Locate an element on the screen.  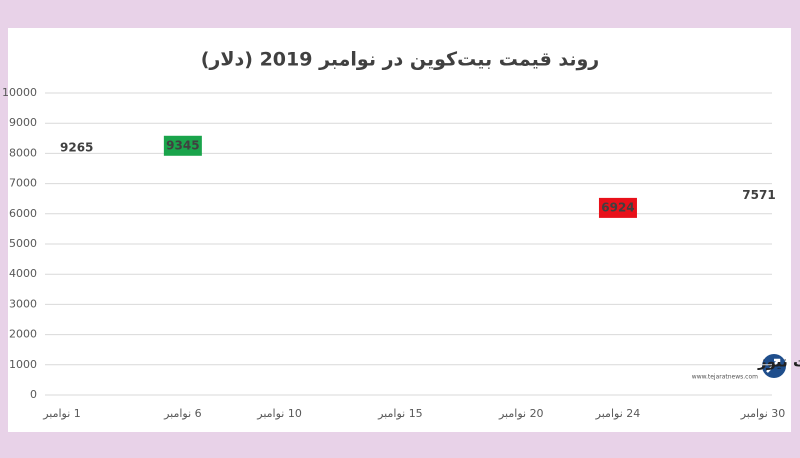
data-label: 9265 is located at coordinates (76, 148).